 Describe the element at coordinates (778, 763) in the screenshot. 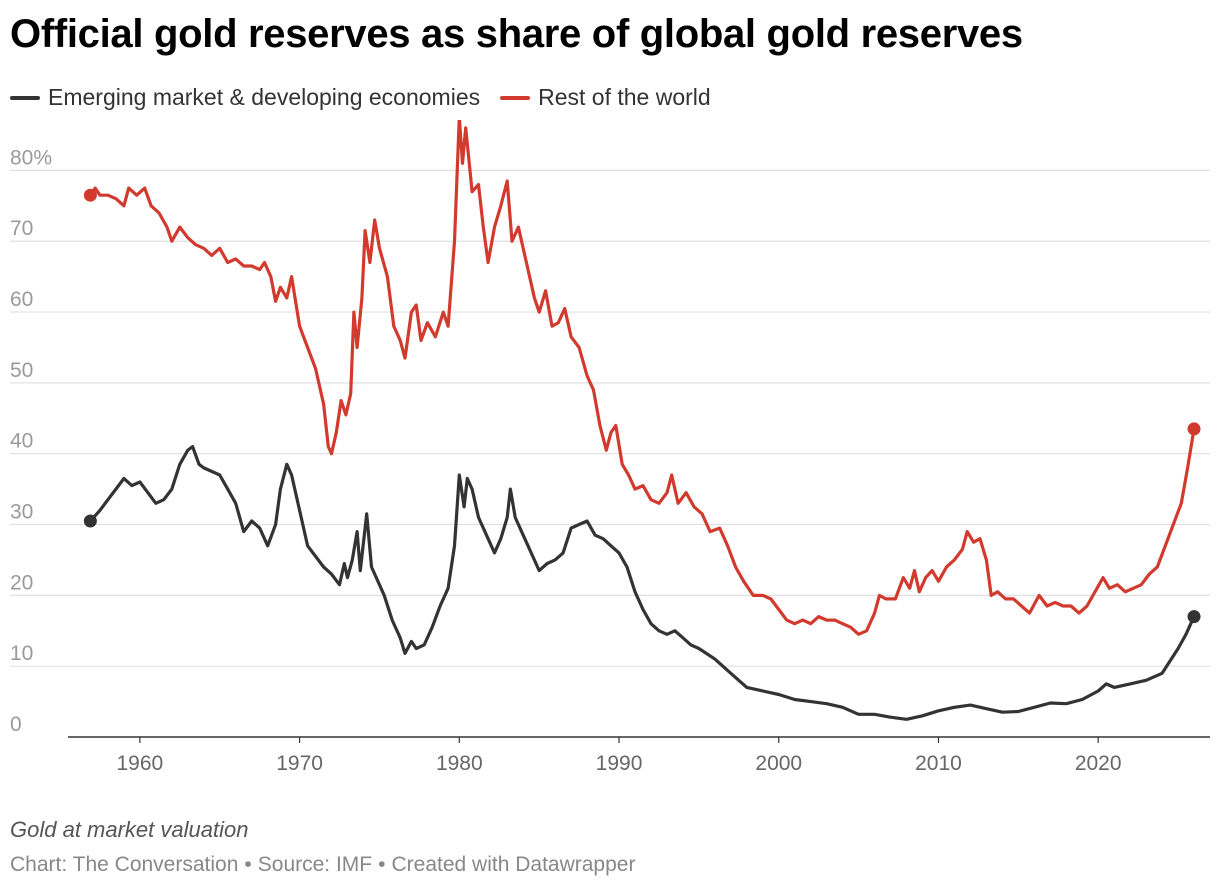

I see `x-tick-label: 2000` at that location.